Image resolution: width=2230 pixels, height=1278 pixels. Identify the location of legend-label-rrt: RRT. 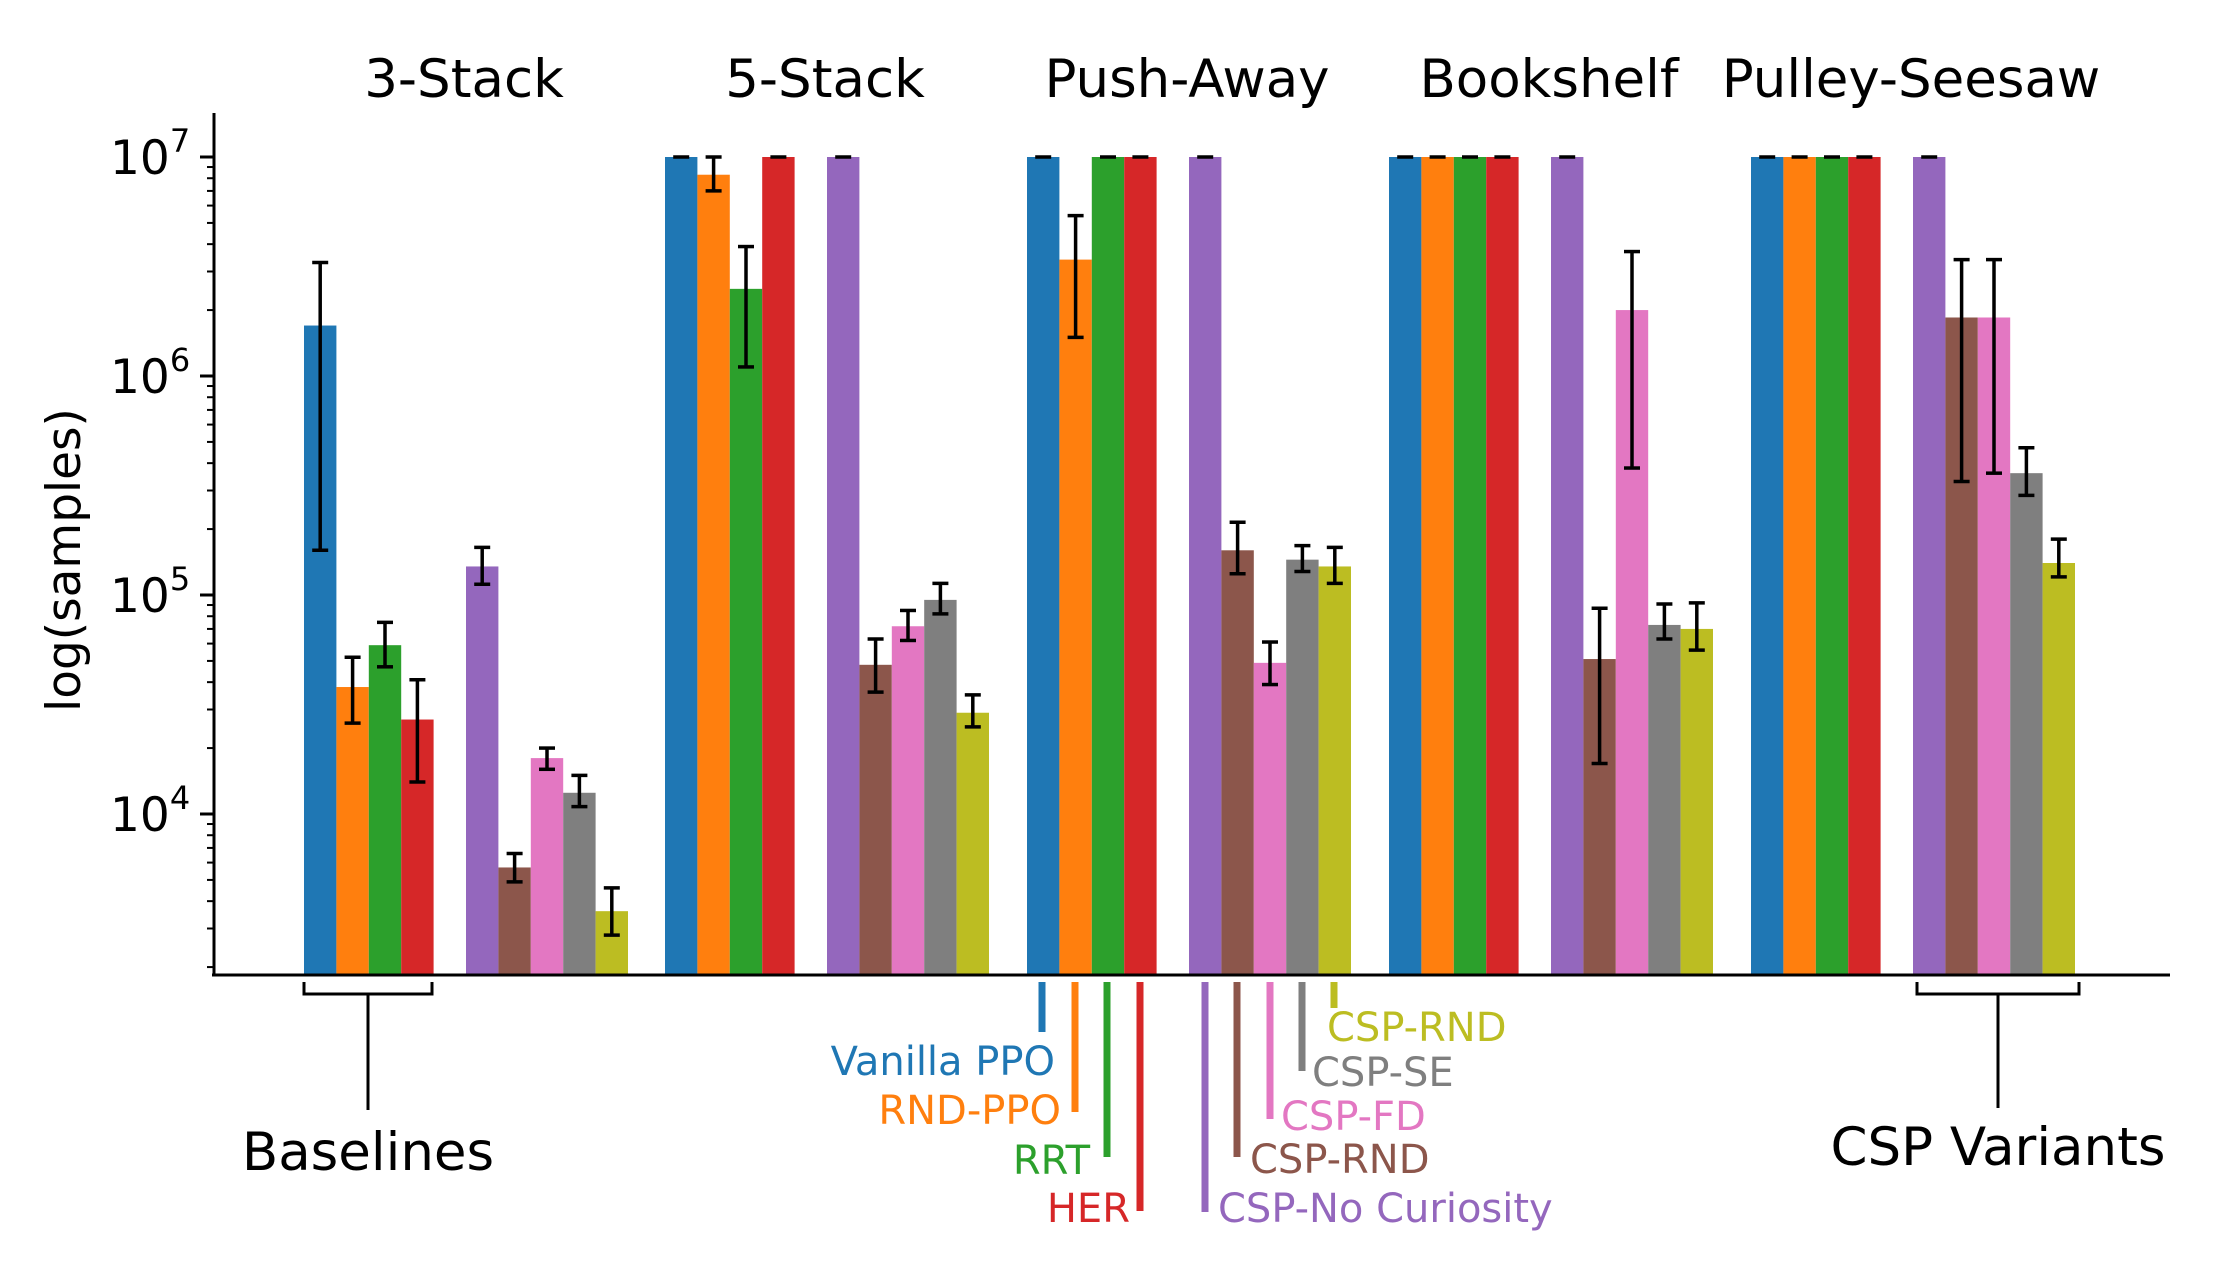
(1052, 1161).